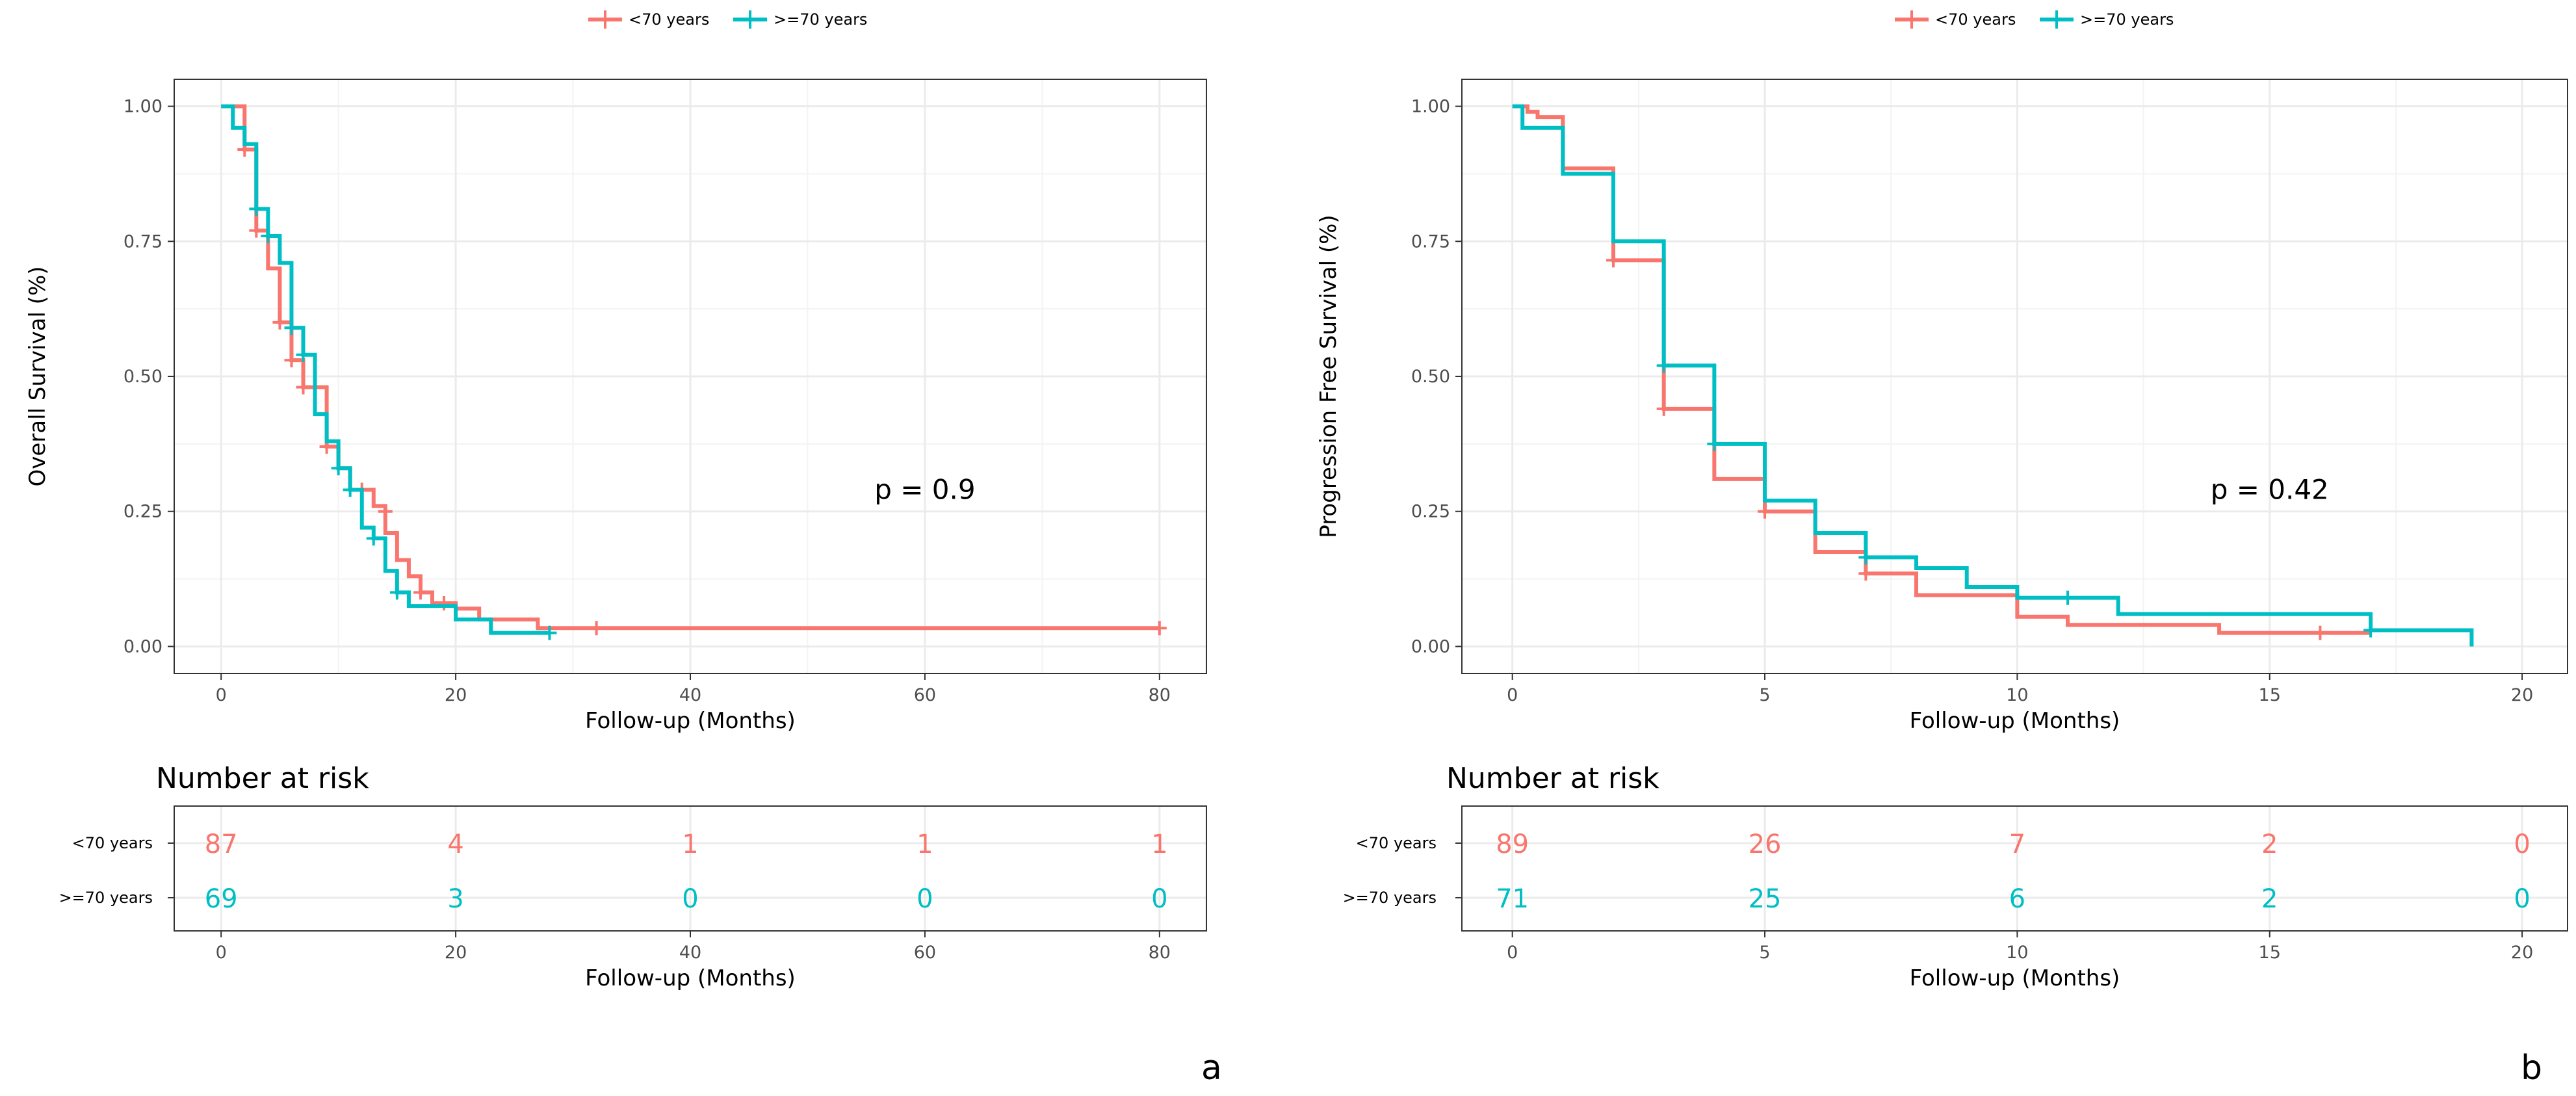  What do you see at coordinates (690, 953) in the screenshot?
I see `risk-x-tick-label: 40` at bounding box center [690, 953].